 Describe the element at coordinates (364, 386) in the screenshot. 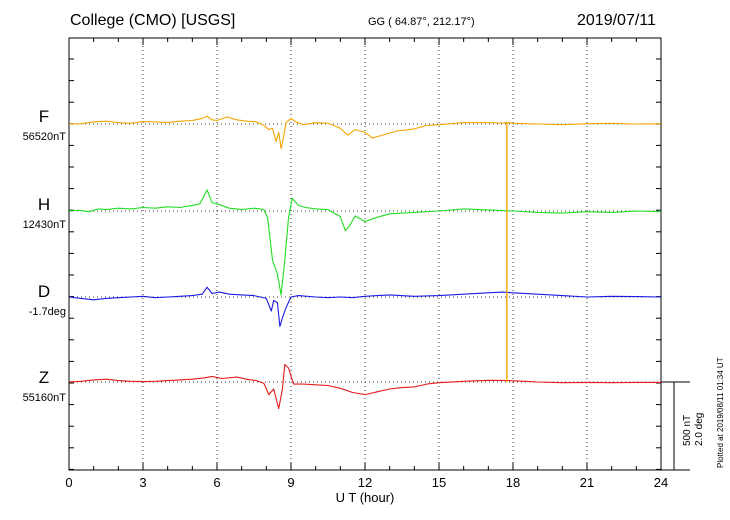

I see `series-line-z` at that location.